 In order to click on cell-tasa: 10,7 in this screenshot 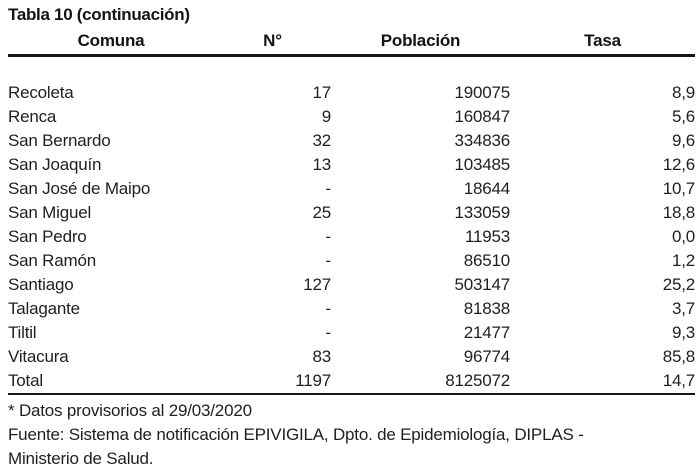, I will do `click(678, 188)`.